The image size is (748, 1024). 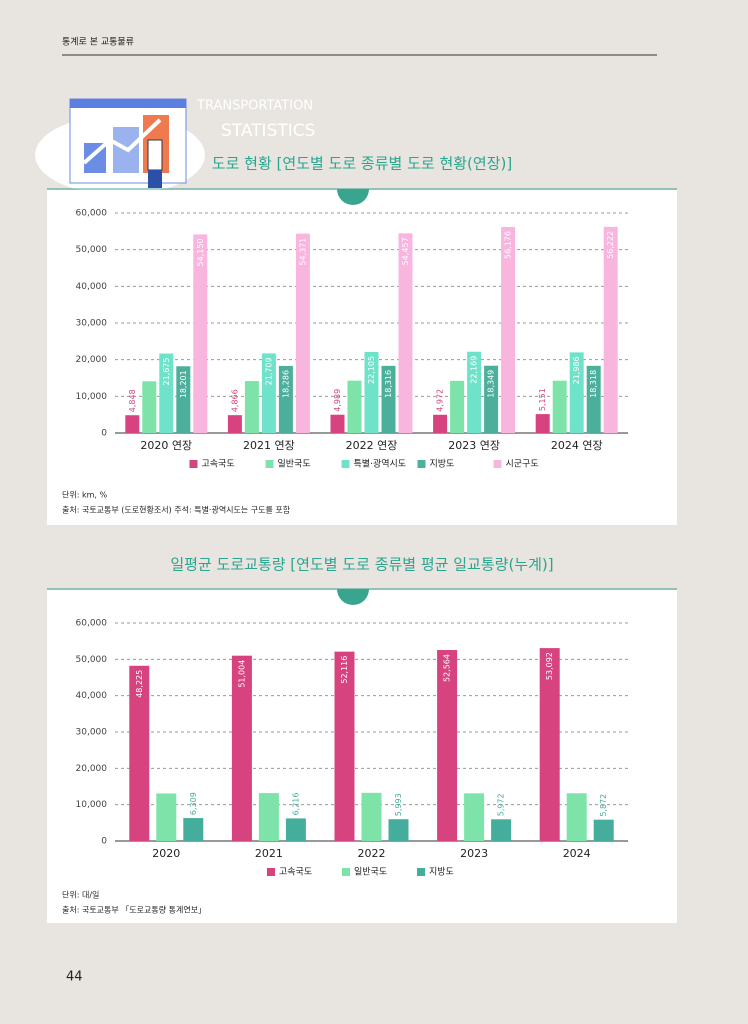 What do you see at coordinates (166, 445) in the screenshot?
I see `x-tick-label: 2020 연장` at bounding box center [166, 445].